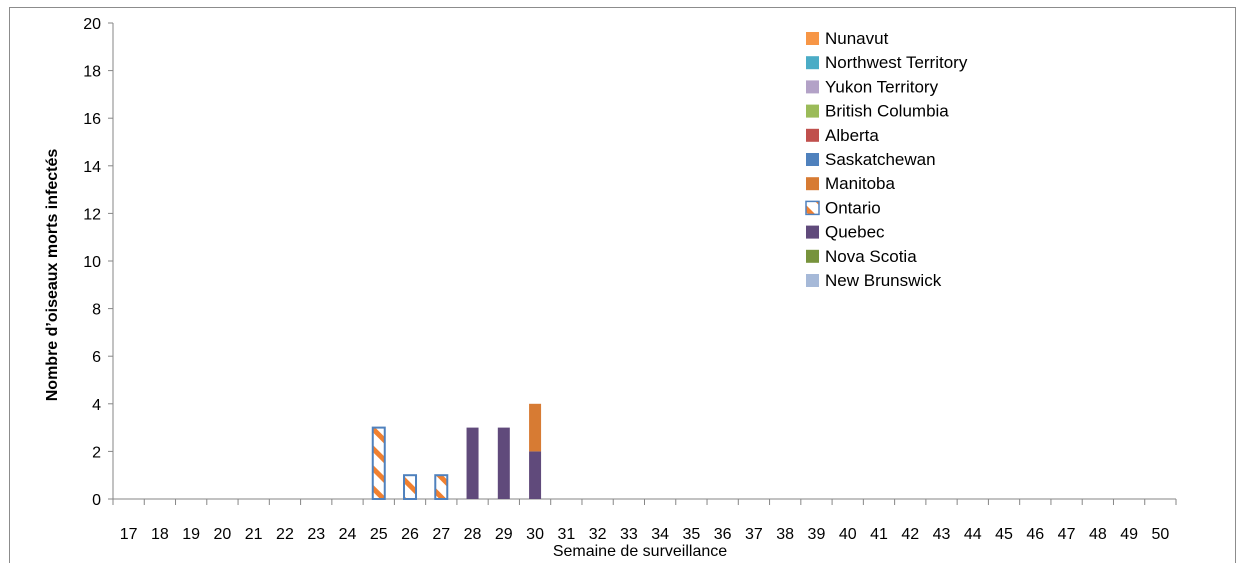 The height and width of the screenshot is (563, 1246). Describe the element at coordinates (910, 534) in the screenshot. I see `x-tick-label: 42` at that location.